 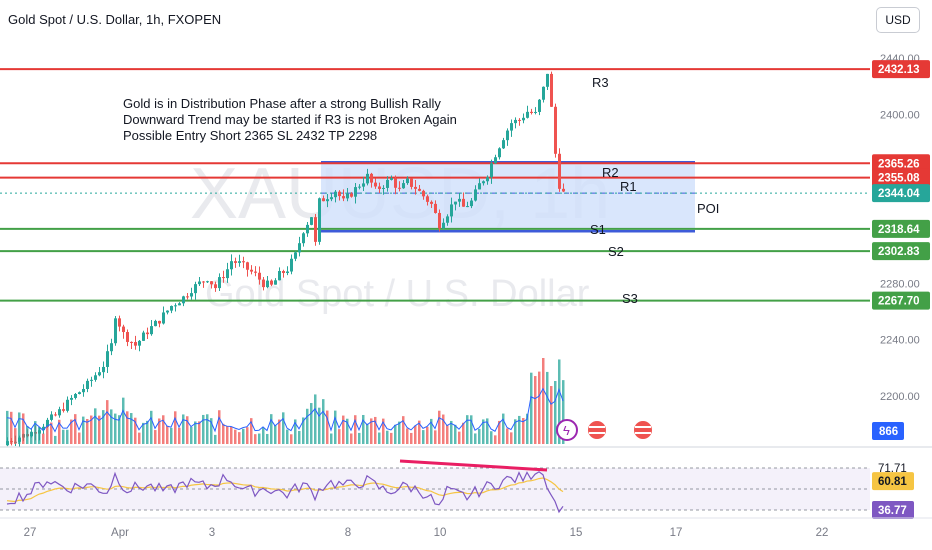 I want to click on time-tick-label: 3, so click(x=212, y=533).